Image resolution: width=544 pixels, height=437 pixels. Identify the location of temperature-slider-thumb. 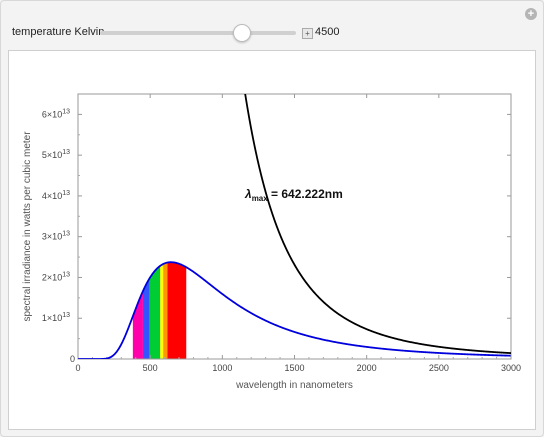
(242, 33).